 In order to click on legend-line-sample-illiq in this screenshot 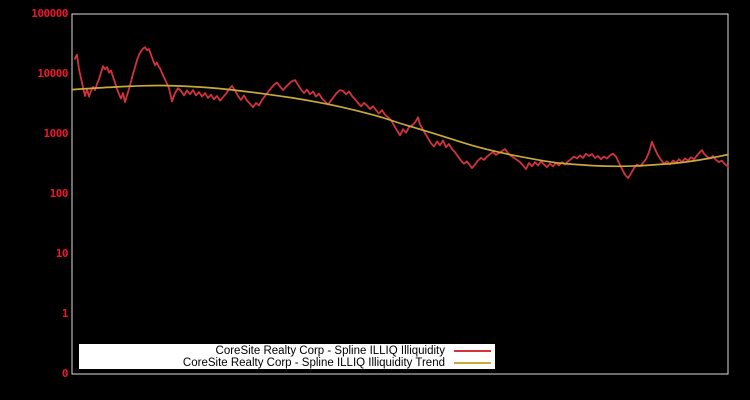, I will do `click(472, 350)`.